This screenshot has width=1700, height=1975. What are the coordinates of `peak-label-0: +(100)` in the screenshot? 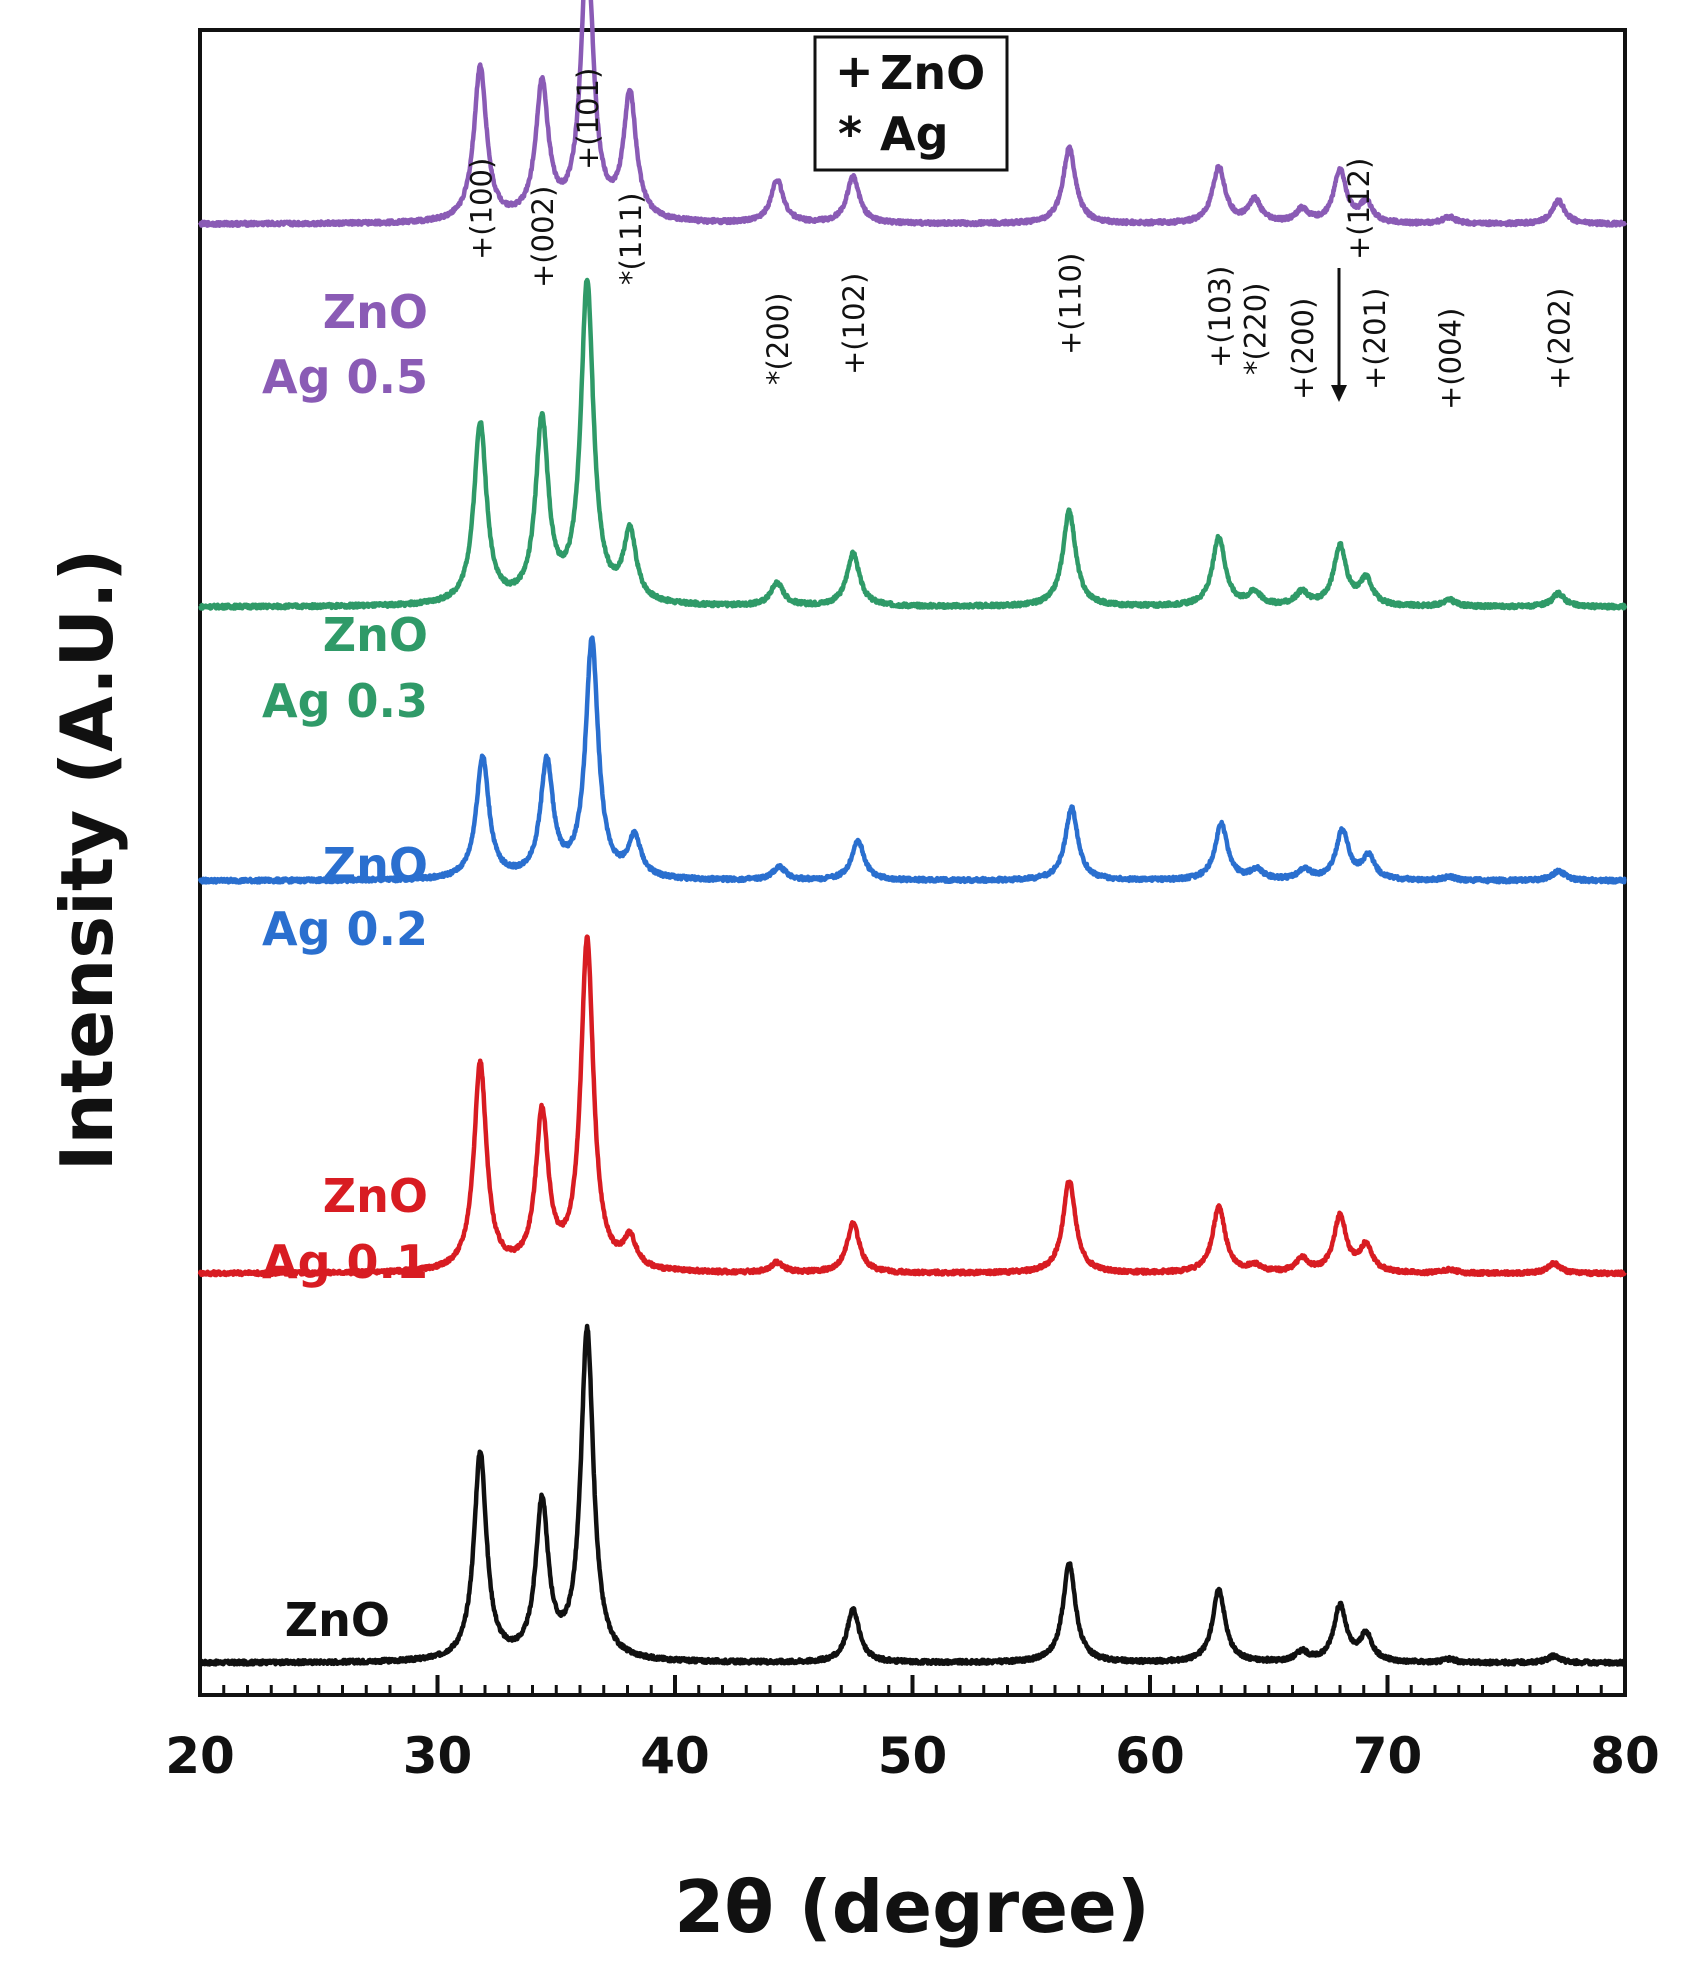 It's located at (481, 209).